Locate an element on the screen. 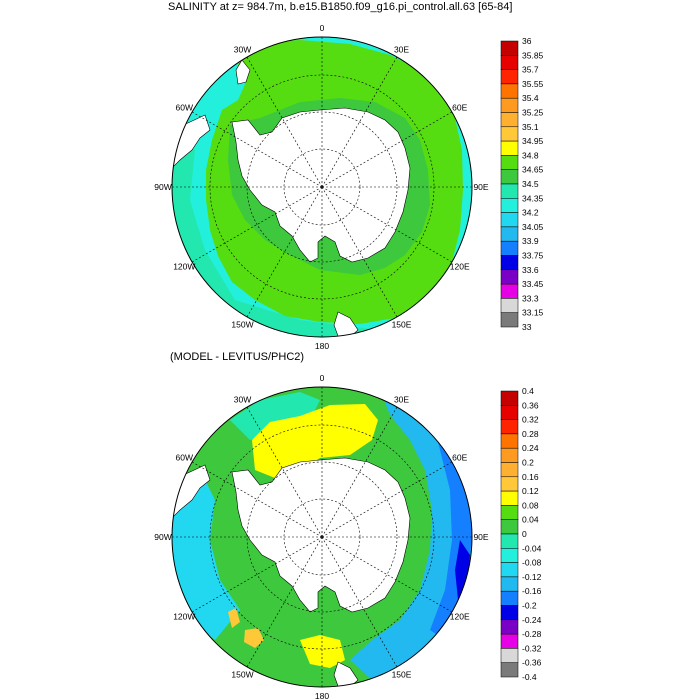  colorbar-tick-label: 0.28 is located at coordinates (530, 434).